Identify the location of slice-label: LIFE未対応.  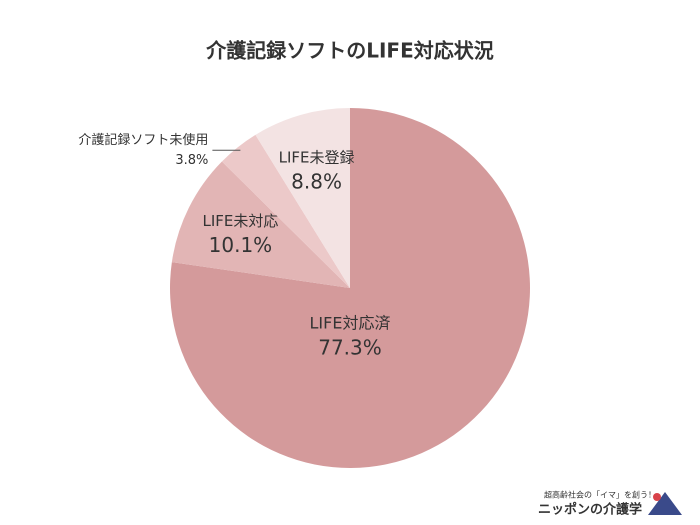
(240, 221).